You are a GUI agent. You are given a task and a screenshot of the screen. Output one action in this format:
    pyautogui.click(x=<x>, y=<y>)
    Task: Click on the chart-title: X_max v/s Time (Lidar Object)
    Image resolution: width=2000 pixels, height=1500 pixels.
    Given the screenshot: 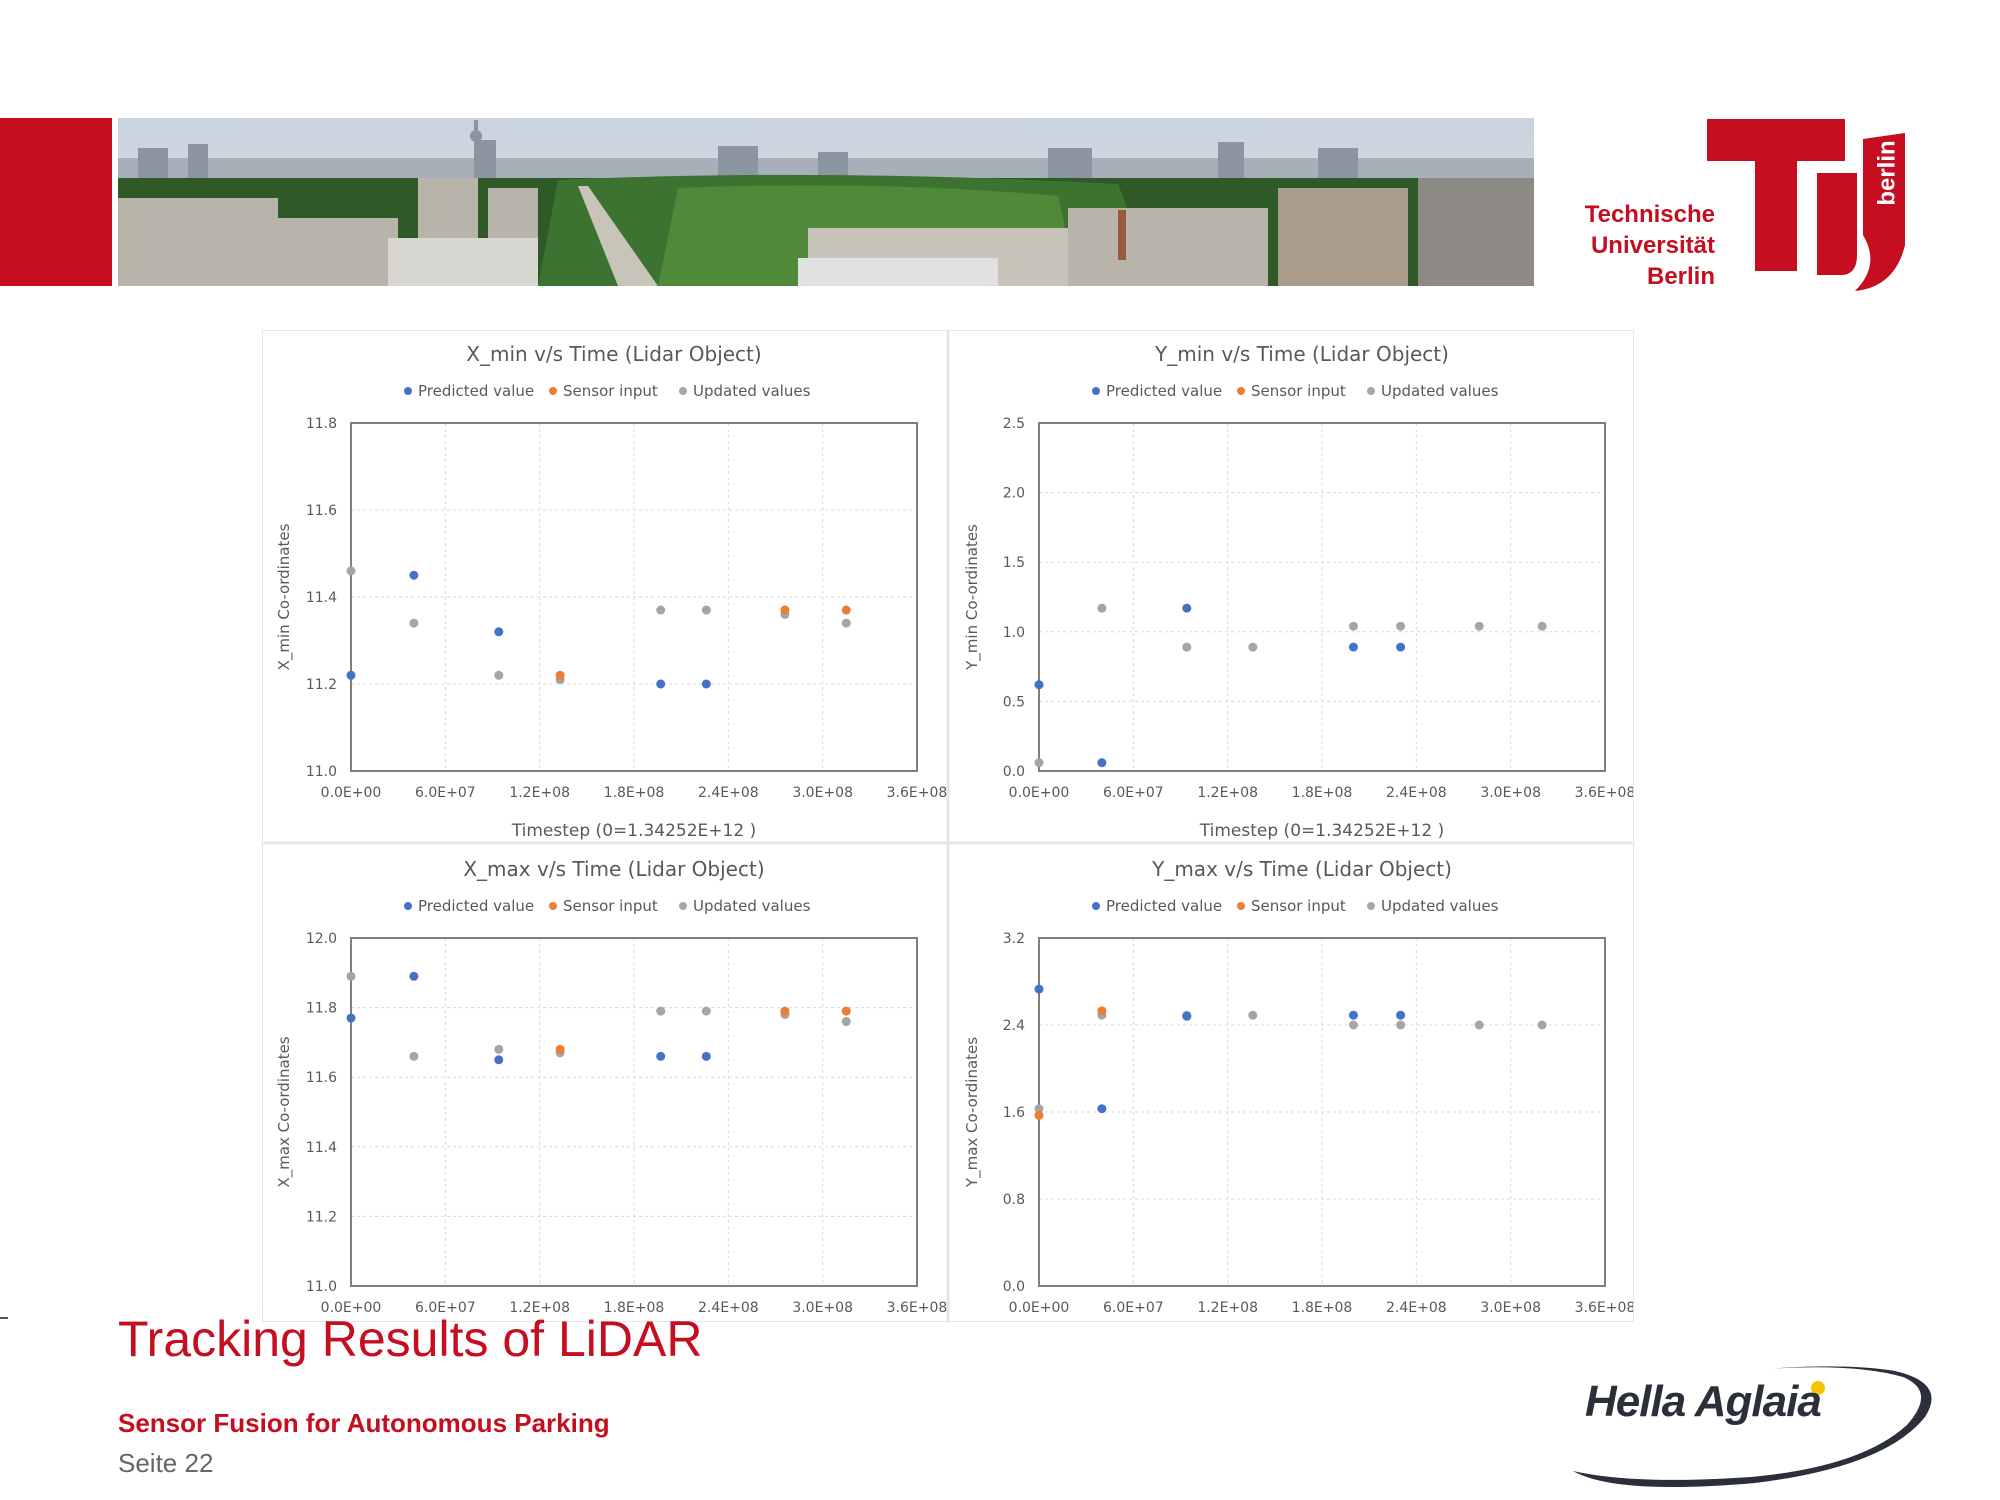 What is the action you would take?
    pyautogui.click(x=613, y=869)
    